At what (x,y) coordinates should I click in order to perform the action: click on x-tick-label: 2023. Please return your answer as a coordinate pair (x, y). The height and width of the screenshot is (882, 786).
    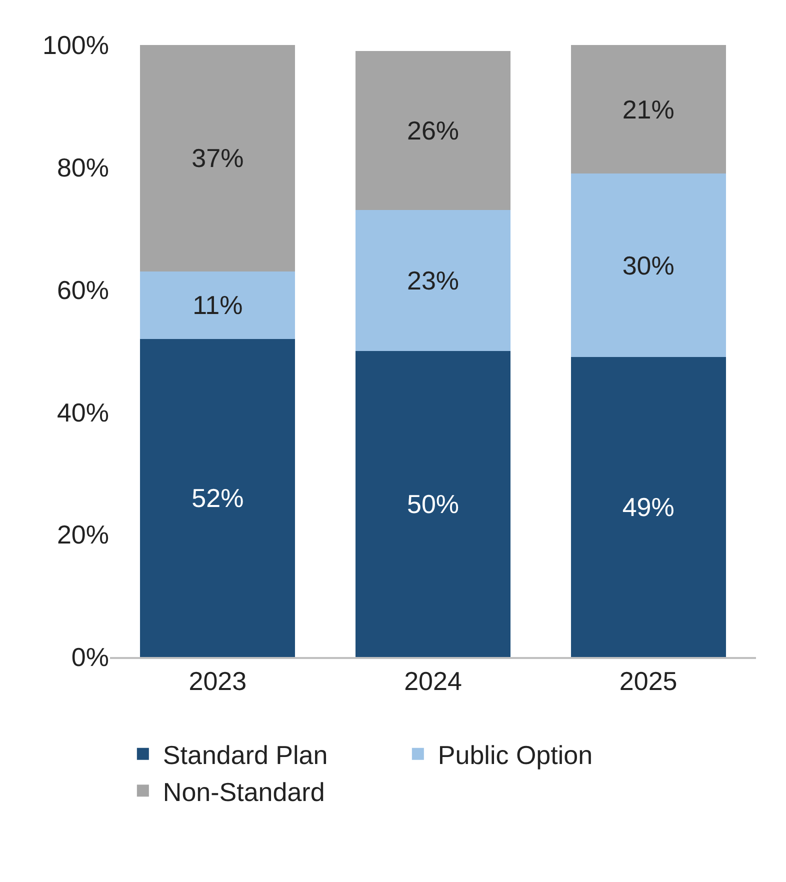
    Looking at the image, I should click on (217, 681).